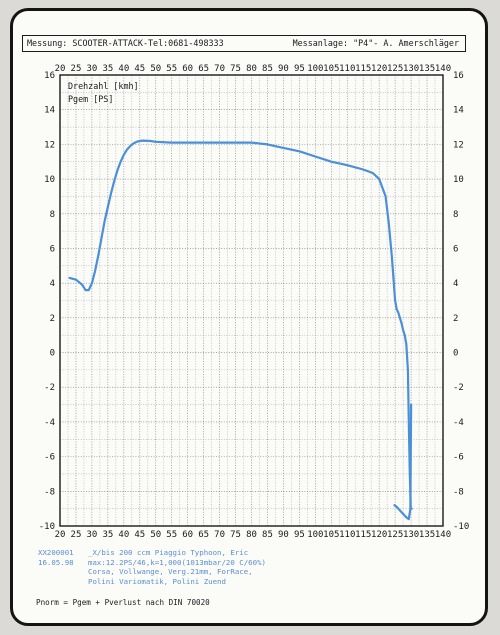  Describe the element at coordinates (267, 535) in the screenshot. I see `x-tick-label-bottom: 85` at that location.